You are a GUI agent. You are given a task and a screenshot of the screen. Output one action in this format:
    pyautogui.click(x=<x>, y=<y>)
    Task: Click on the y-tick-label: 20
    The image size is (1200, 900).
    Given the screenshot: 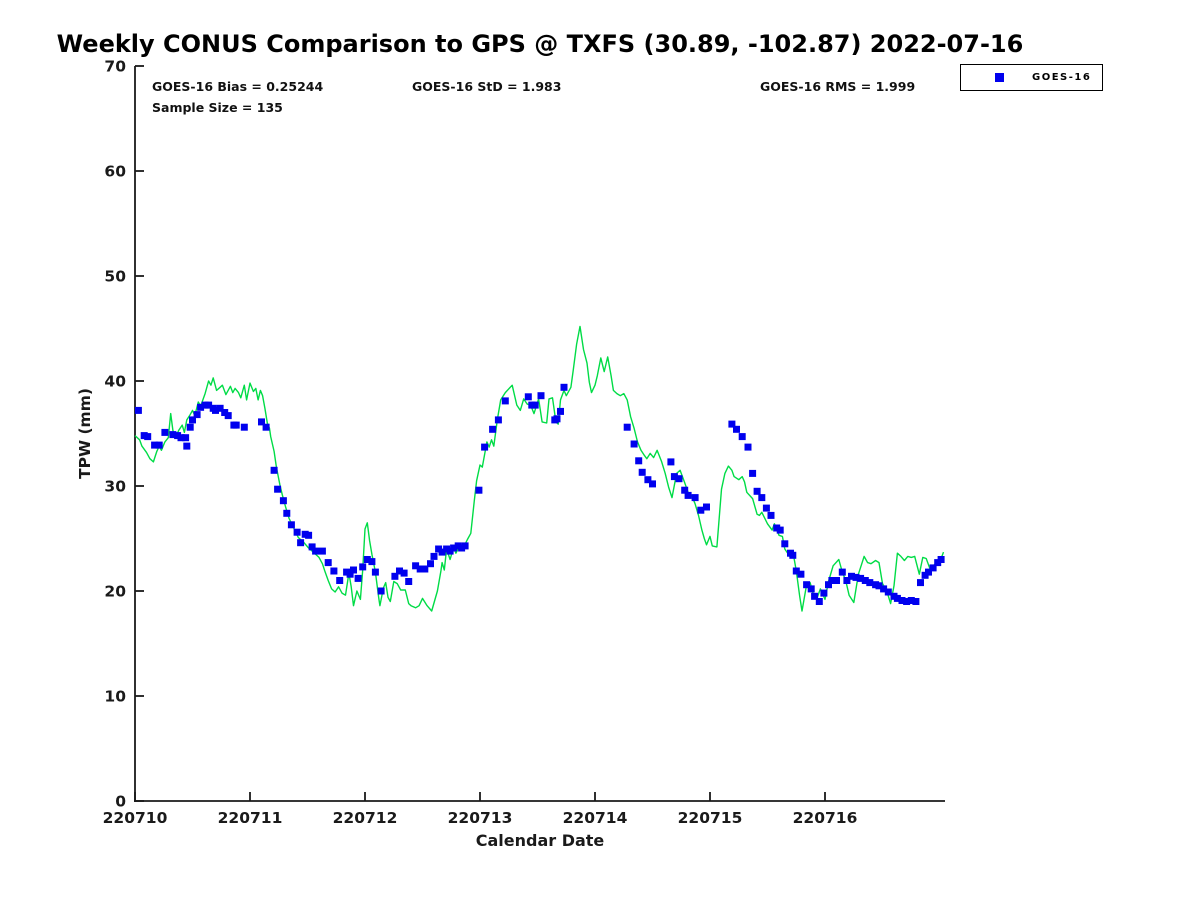 What is the action you would take?
    pyautogui.click(x=115, y=592)
    